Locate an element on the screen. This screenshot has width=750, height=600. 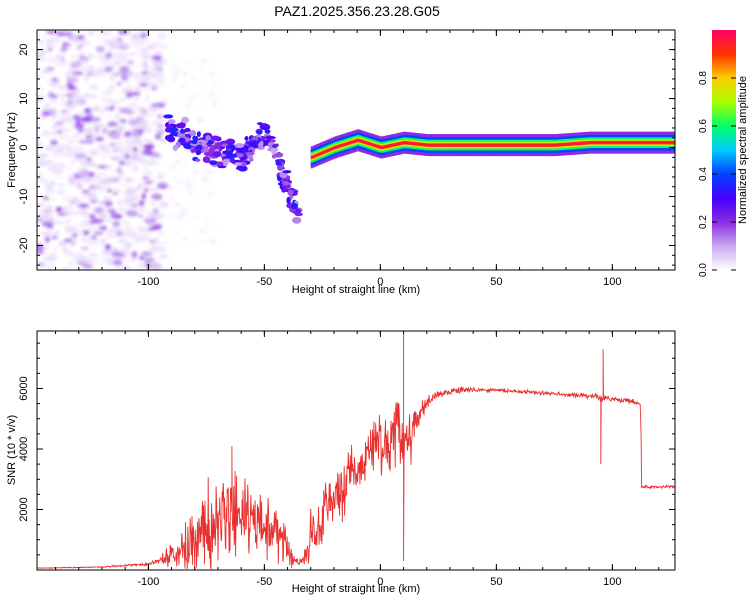
descending-track is located at coordinates (233, 169).